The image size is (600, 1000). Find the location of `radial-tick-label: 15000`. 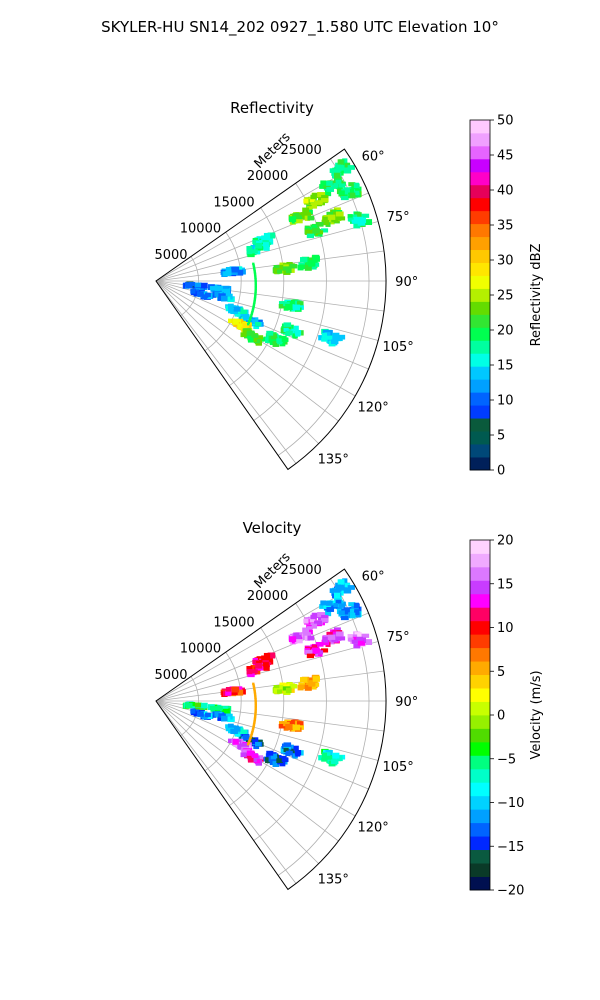

radial-tick-label: 15000 is located at coordinates (233, 202).